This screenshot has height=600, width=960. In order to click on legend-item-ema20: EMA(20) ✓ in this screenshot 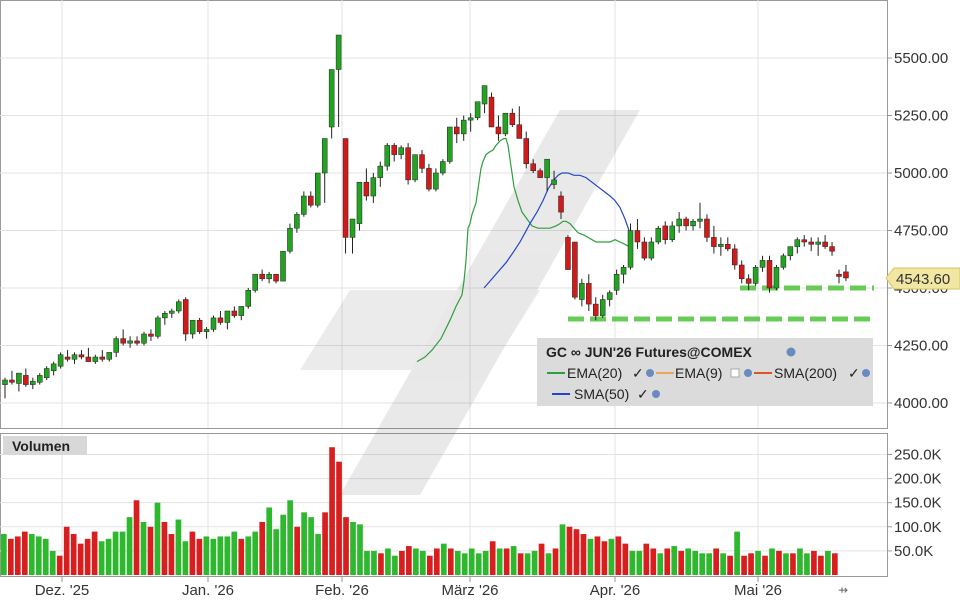, I will do `click(600, 373)`.